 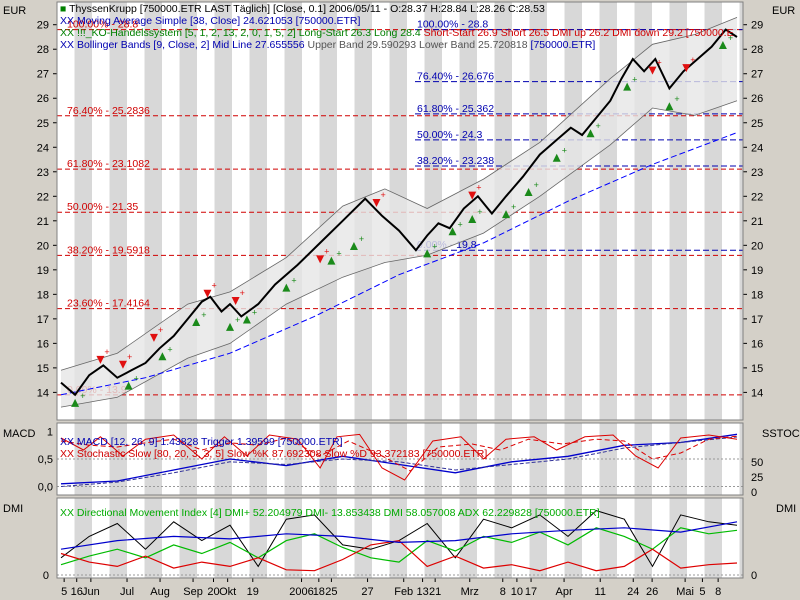 What do you see at coordinates (193, 592) in the screenshot?
I see `x-tick-label: Sep` at bounding box center [193, 592].